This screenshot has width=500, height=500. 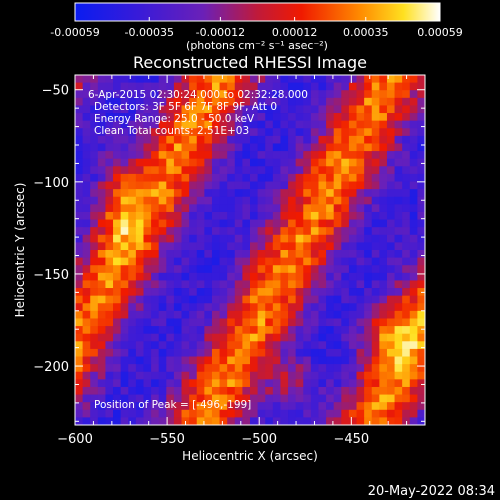 I want to click on colorbar-tick-label: 0.00012, so click(x=295, y=32).